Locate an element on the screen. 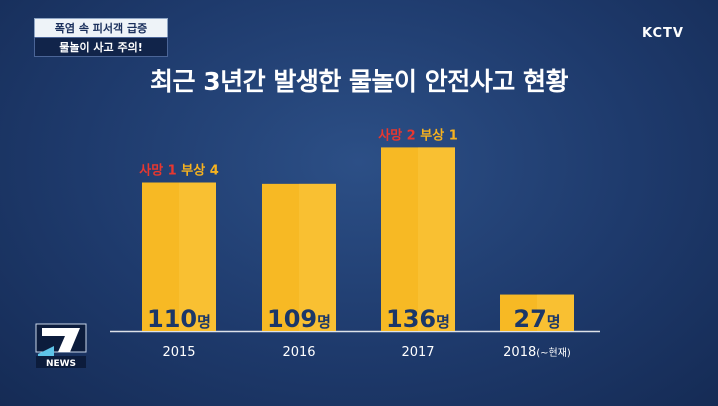  bar-highlight-2016 is located at coordinates (317, 257).